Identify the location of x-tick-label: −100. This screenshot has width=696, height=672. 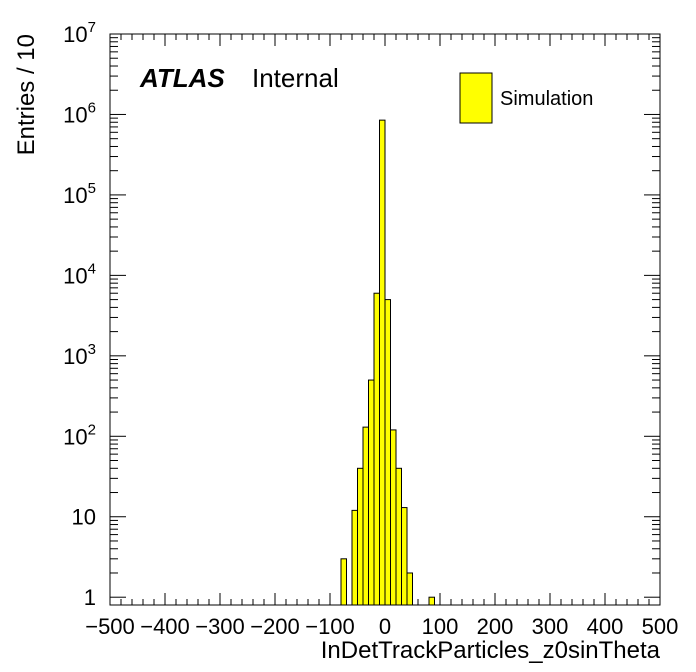
(330, 626).